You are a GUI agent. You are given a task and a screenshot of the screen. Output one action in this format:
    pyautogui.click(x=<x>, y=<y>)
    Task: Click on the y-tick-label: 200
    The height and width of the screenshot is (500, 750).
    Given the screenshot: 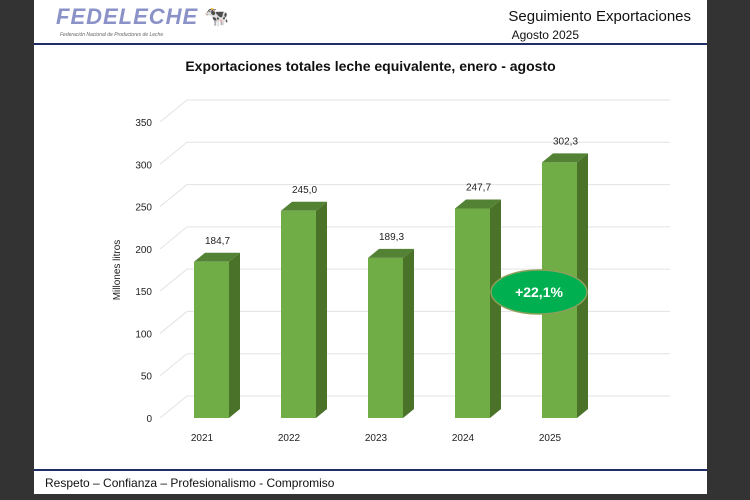 What is the action you would take?
    pyautogui.click(x=143, y=250)
    